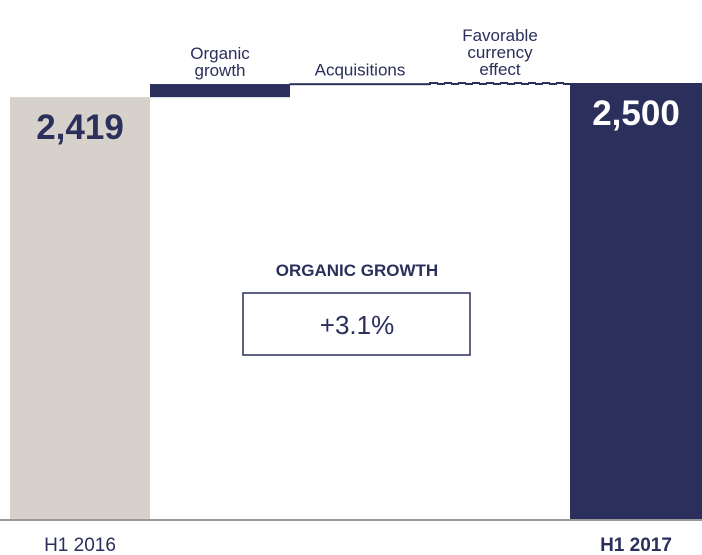 The image size is (702, 555). I want to click on category-label: Favorable currency effect, so click(500, 52).